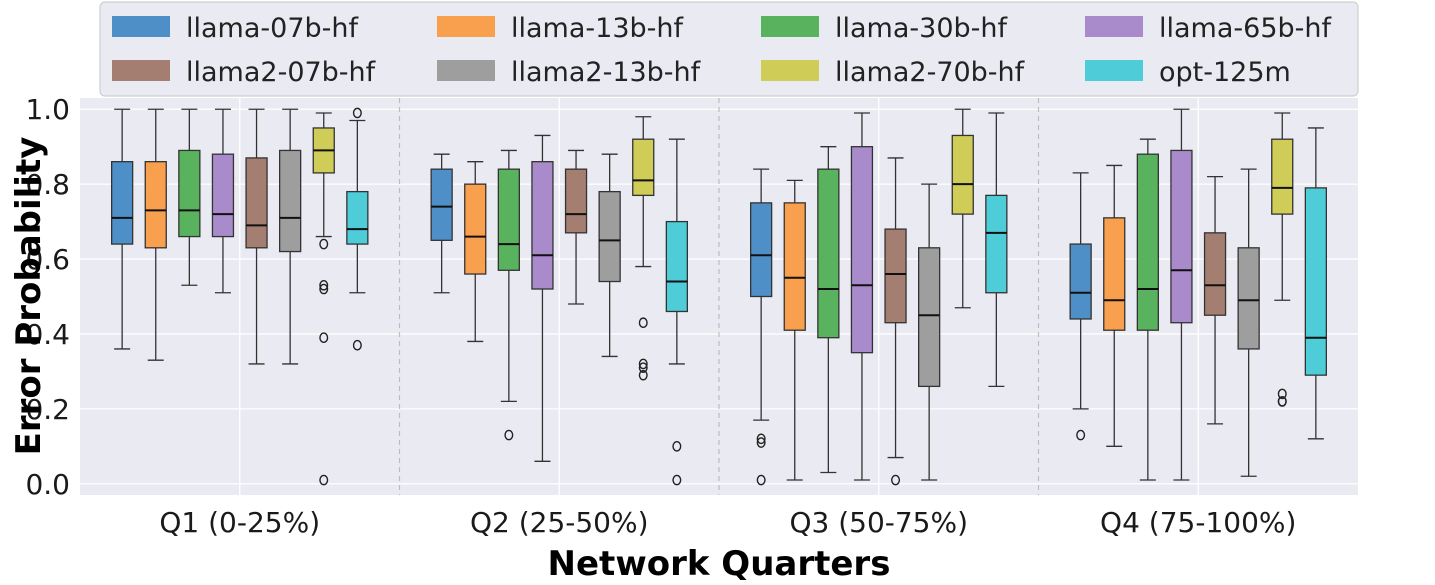  I want to click on legend-frame, so click(729, 49).